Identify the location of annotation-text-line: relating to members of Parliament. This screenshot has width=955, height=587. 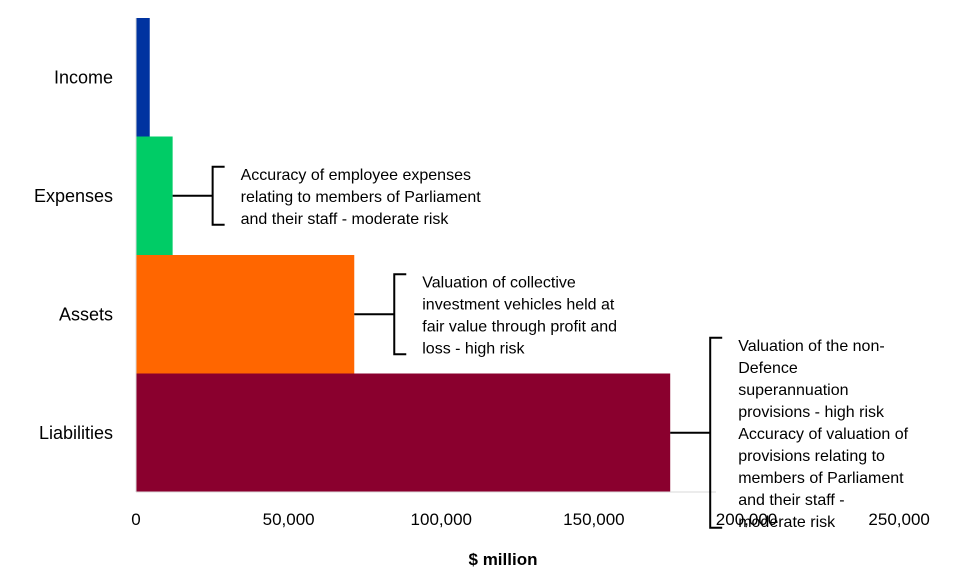
(361, 197).